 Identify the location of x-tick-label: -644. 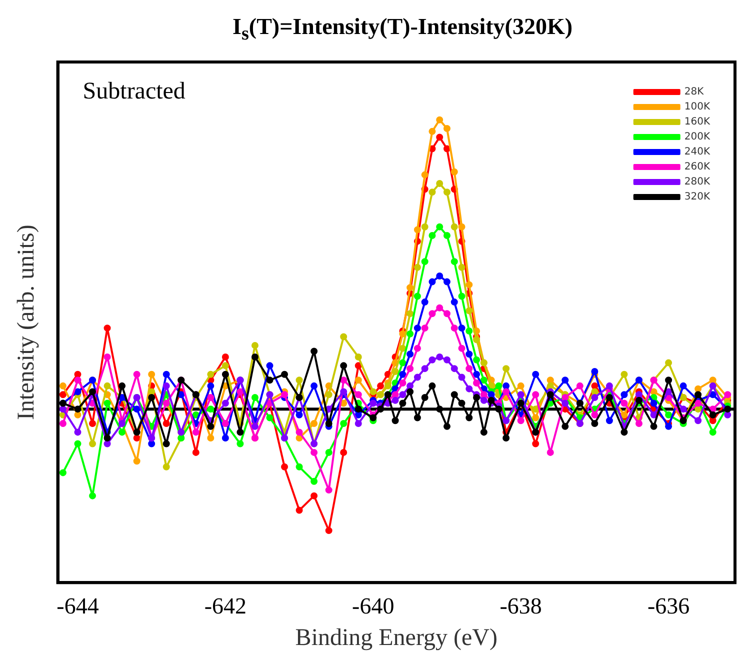
(78, 605).